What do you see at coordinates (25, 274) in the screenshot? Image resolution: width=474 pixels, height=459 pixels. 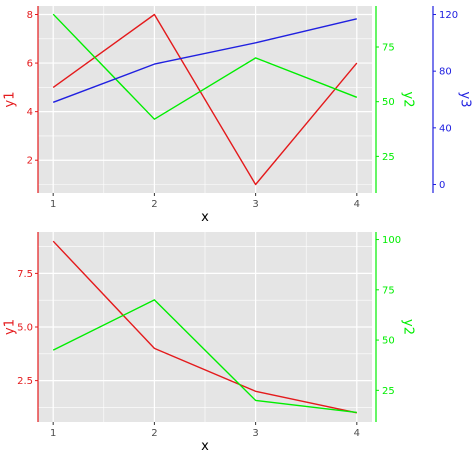 I see `y1-tick-label: 7.5` at bounding box center [25, 274].